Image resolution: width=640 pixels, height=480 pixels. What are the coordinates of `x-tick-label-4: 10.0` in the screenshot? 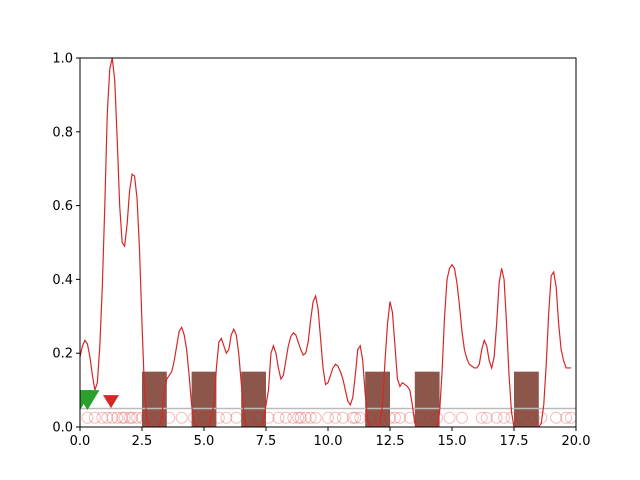 It's located at (328, 441).